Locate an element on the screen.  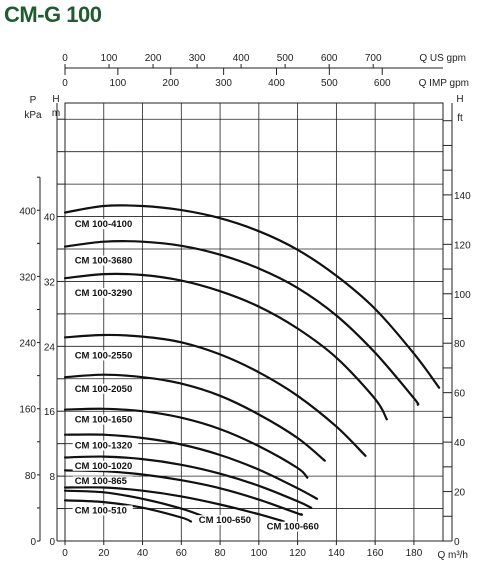
curve-label-cm-100-2550: CM 100-2550 is located at coordinates (104, 356).